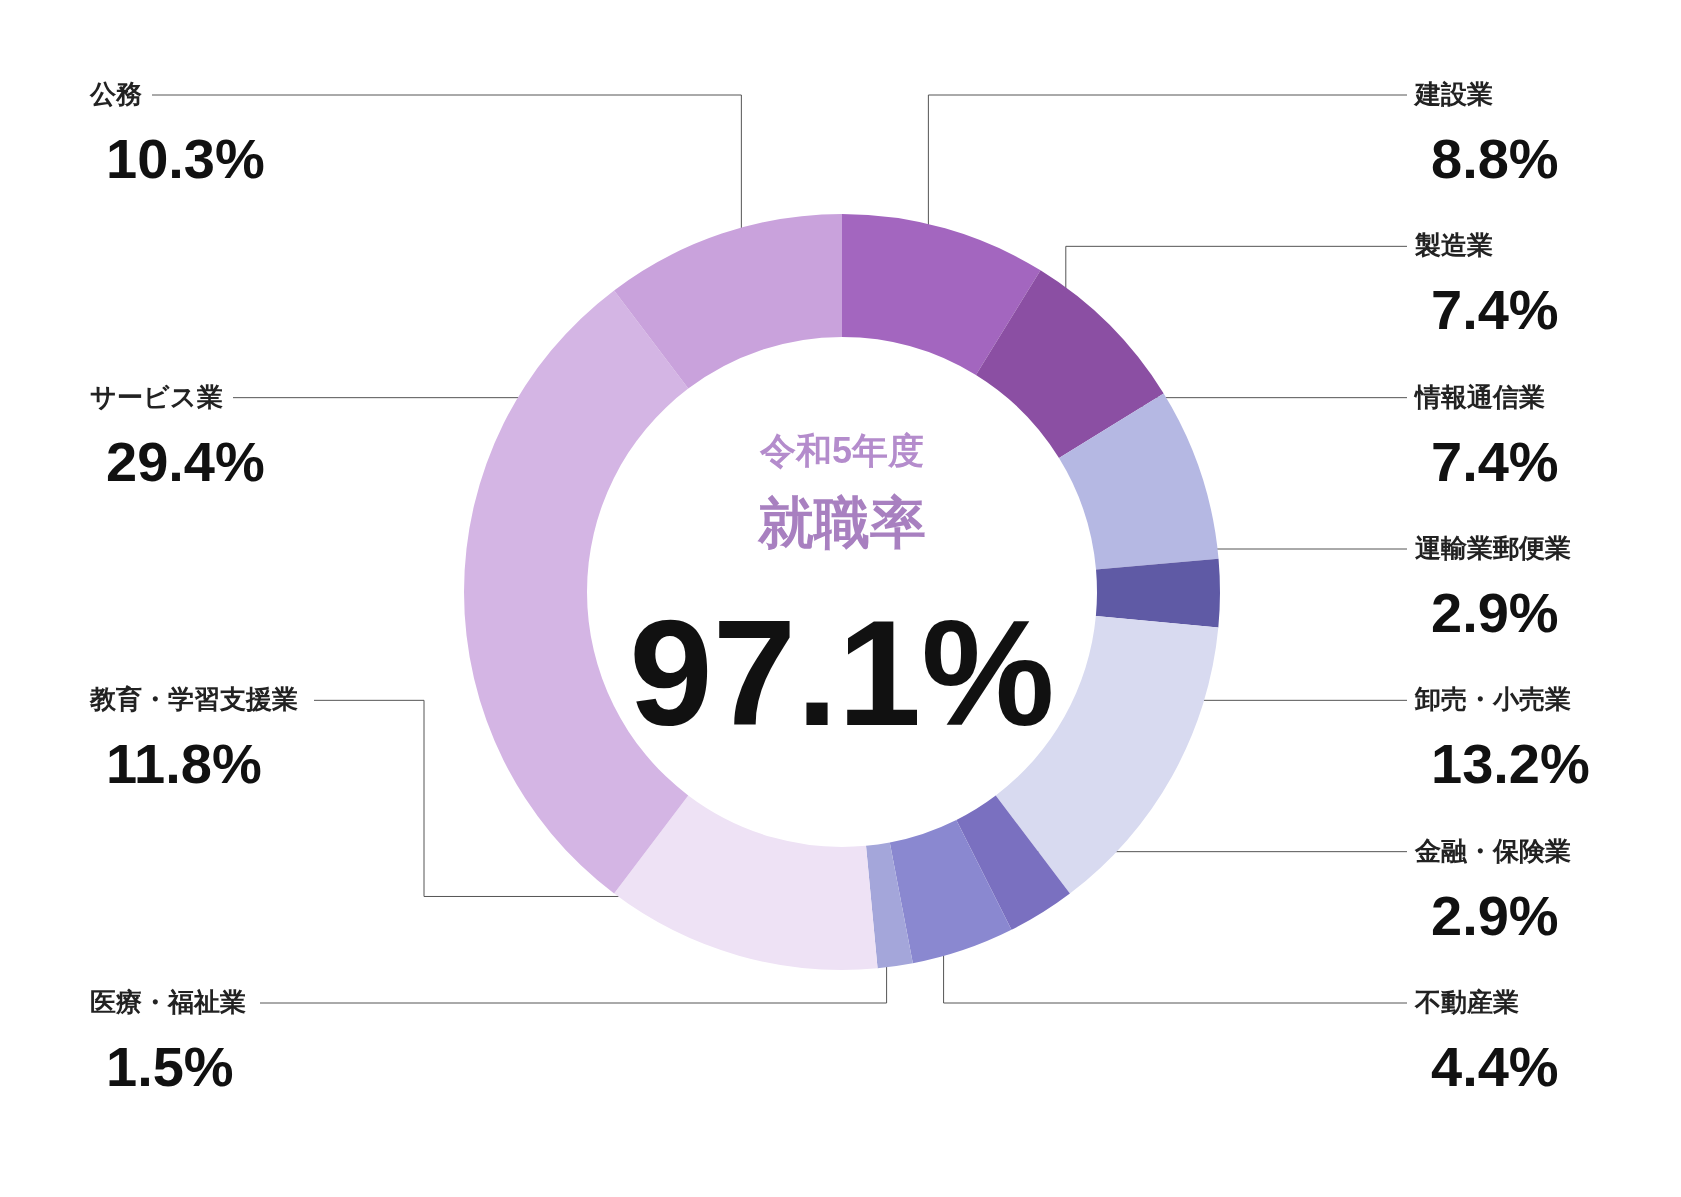  Describe the element at coordinates (168, 1002) in the screenshot. I see `slice-label: 医療・福祉業` at that location.